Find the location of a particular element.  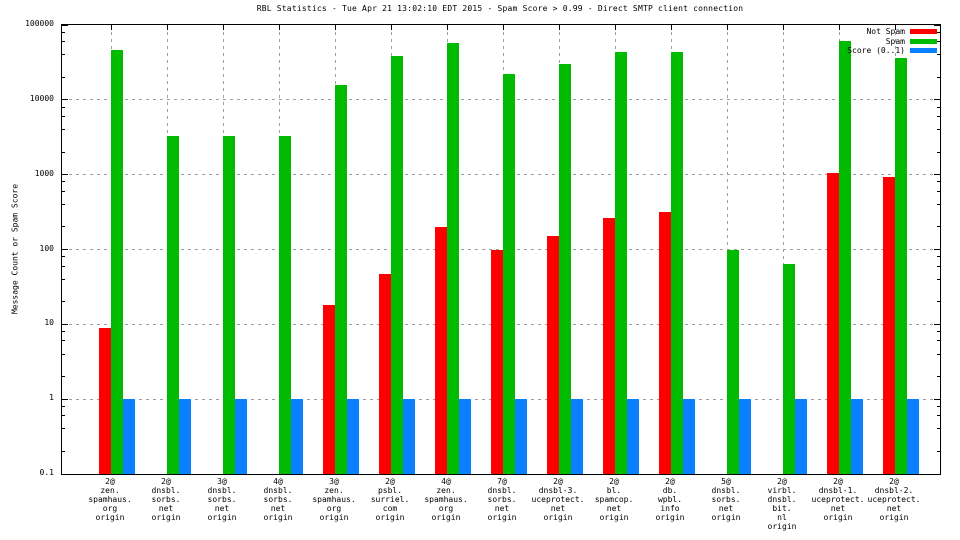

legend-swatch-not-spam is located at coordinates (923, 31).